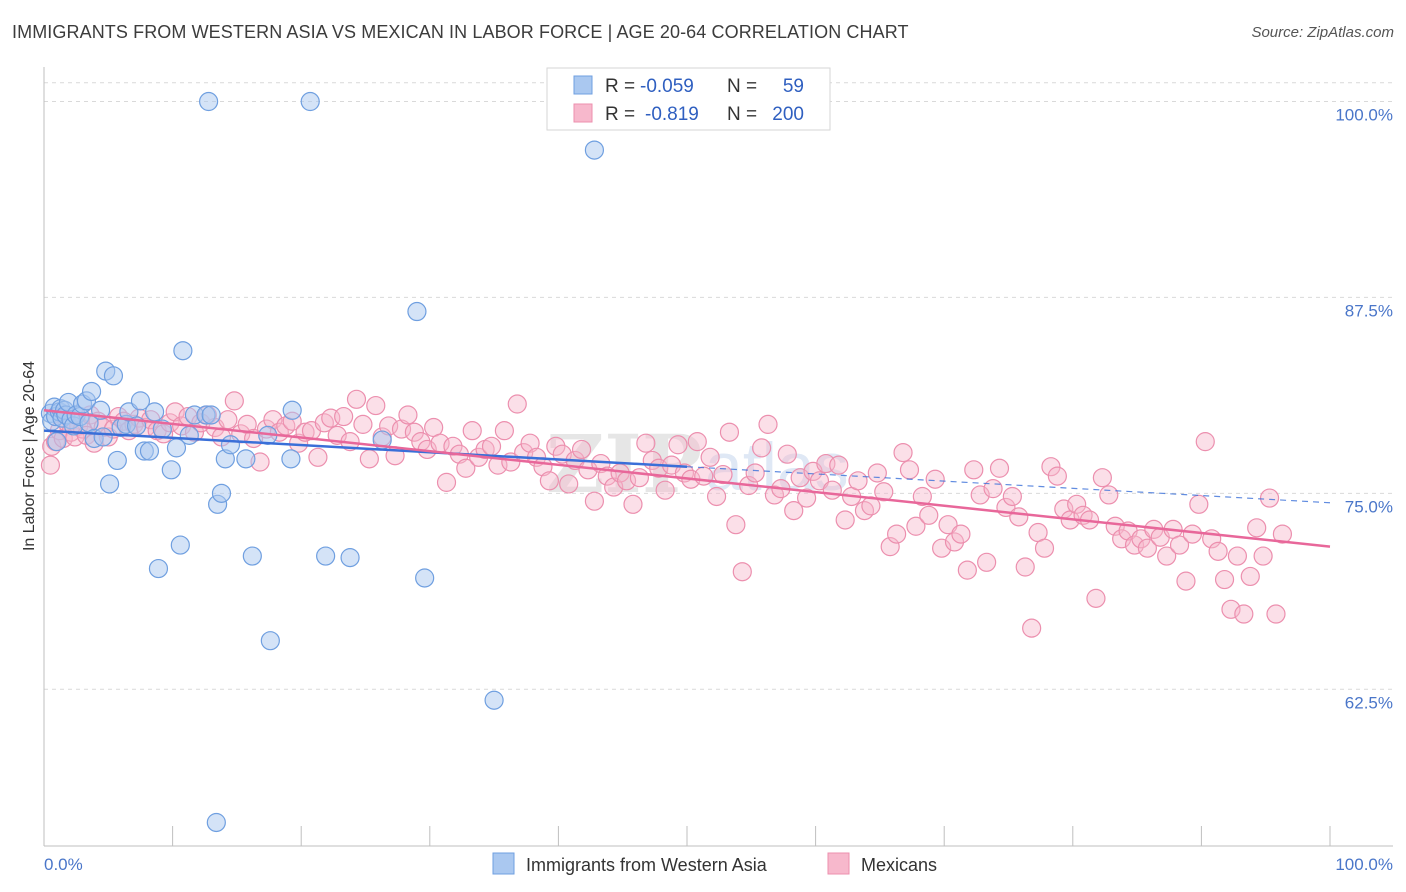 This screenshot has height=892, width=1406. I want to click on x-tick-label-min: 0.0%, so click(63, 864).